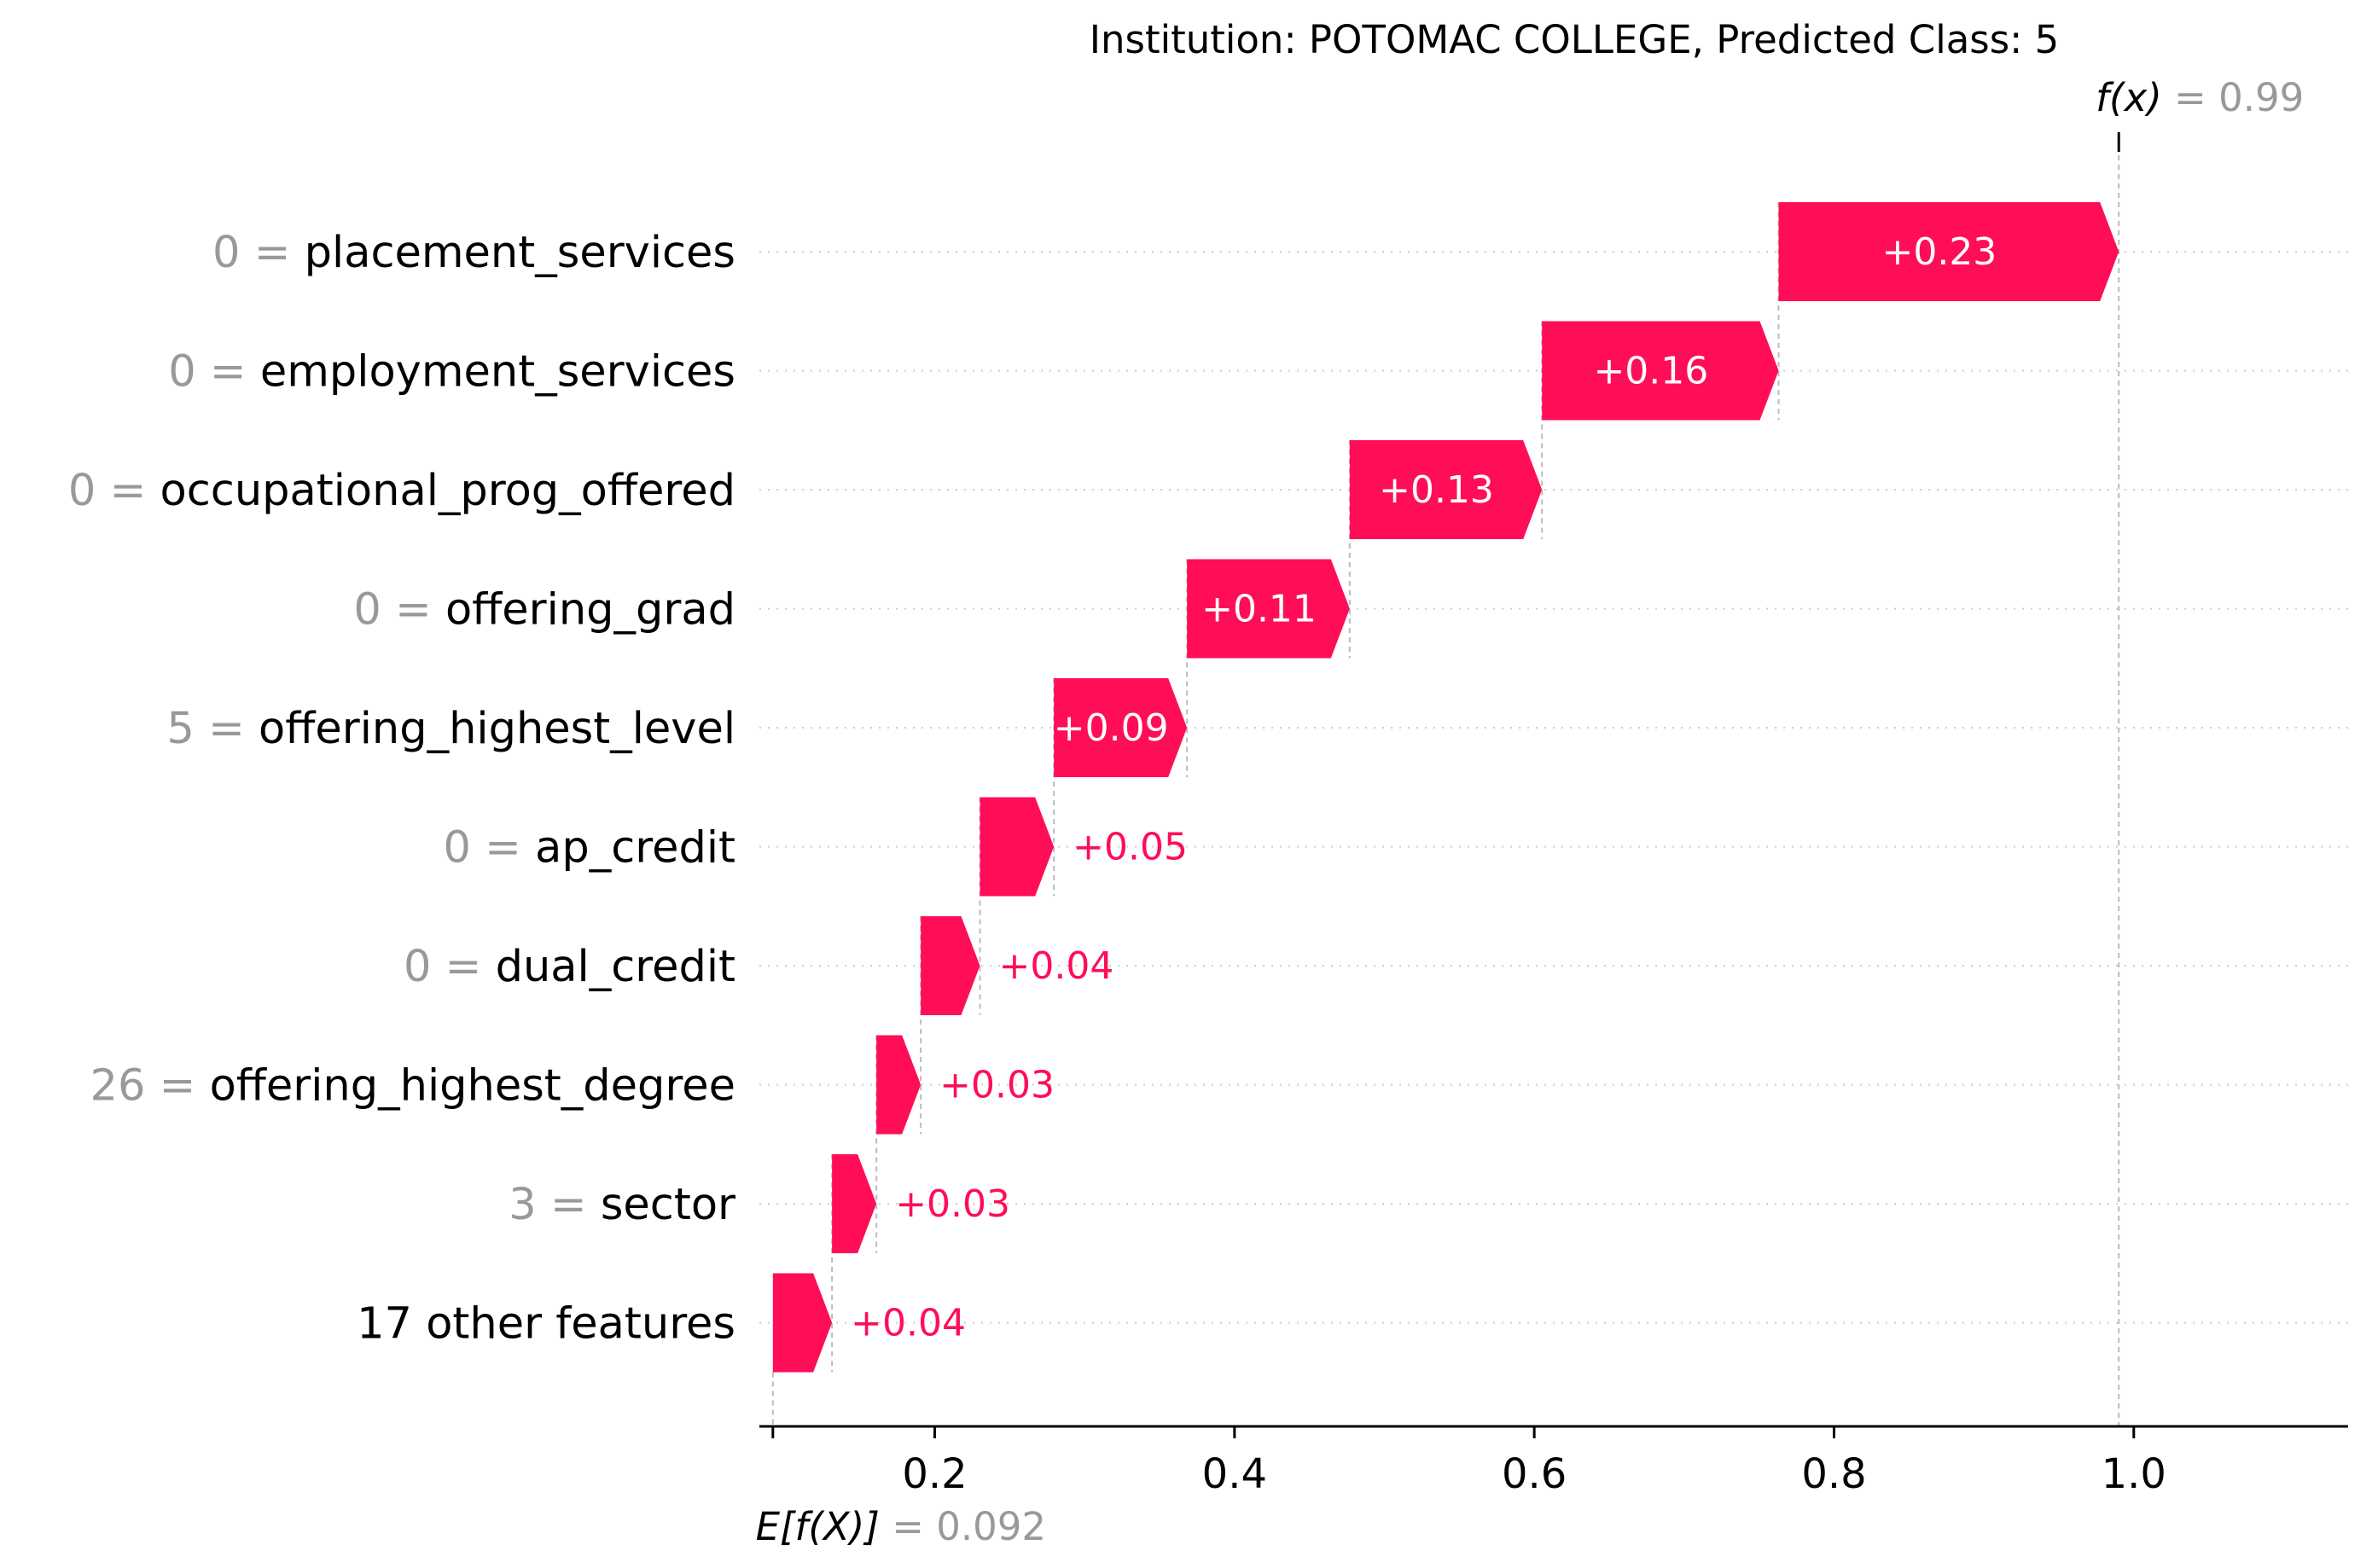 The height and width of the screenshot is (1568, 2372). I want to click on x-tick-label: 0.2, so click(934, 1474).